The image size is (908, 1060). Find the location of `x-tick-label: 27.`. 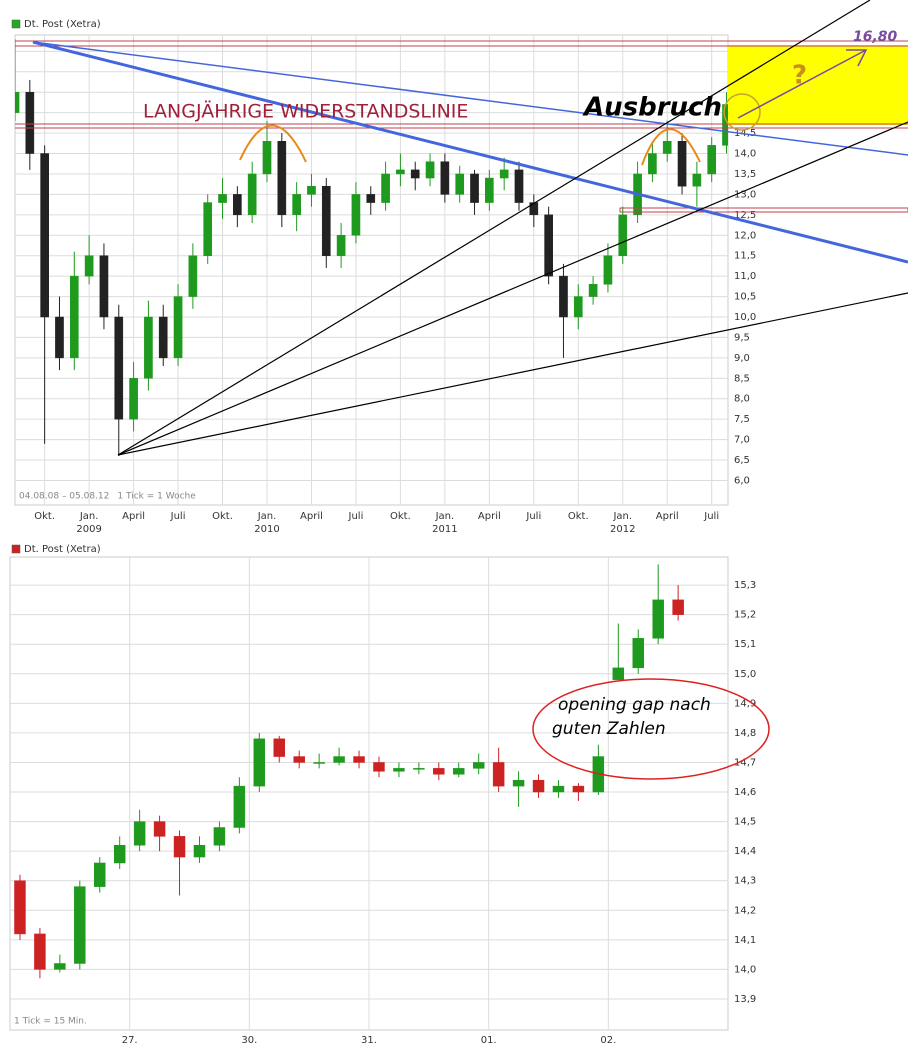

x-tick-label: 27. is located at coordinates (130, 1040).